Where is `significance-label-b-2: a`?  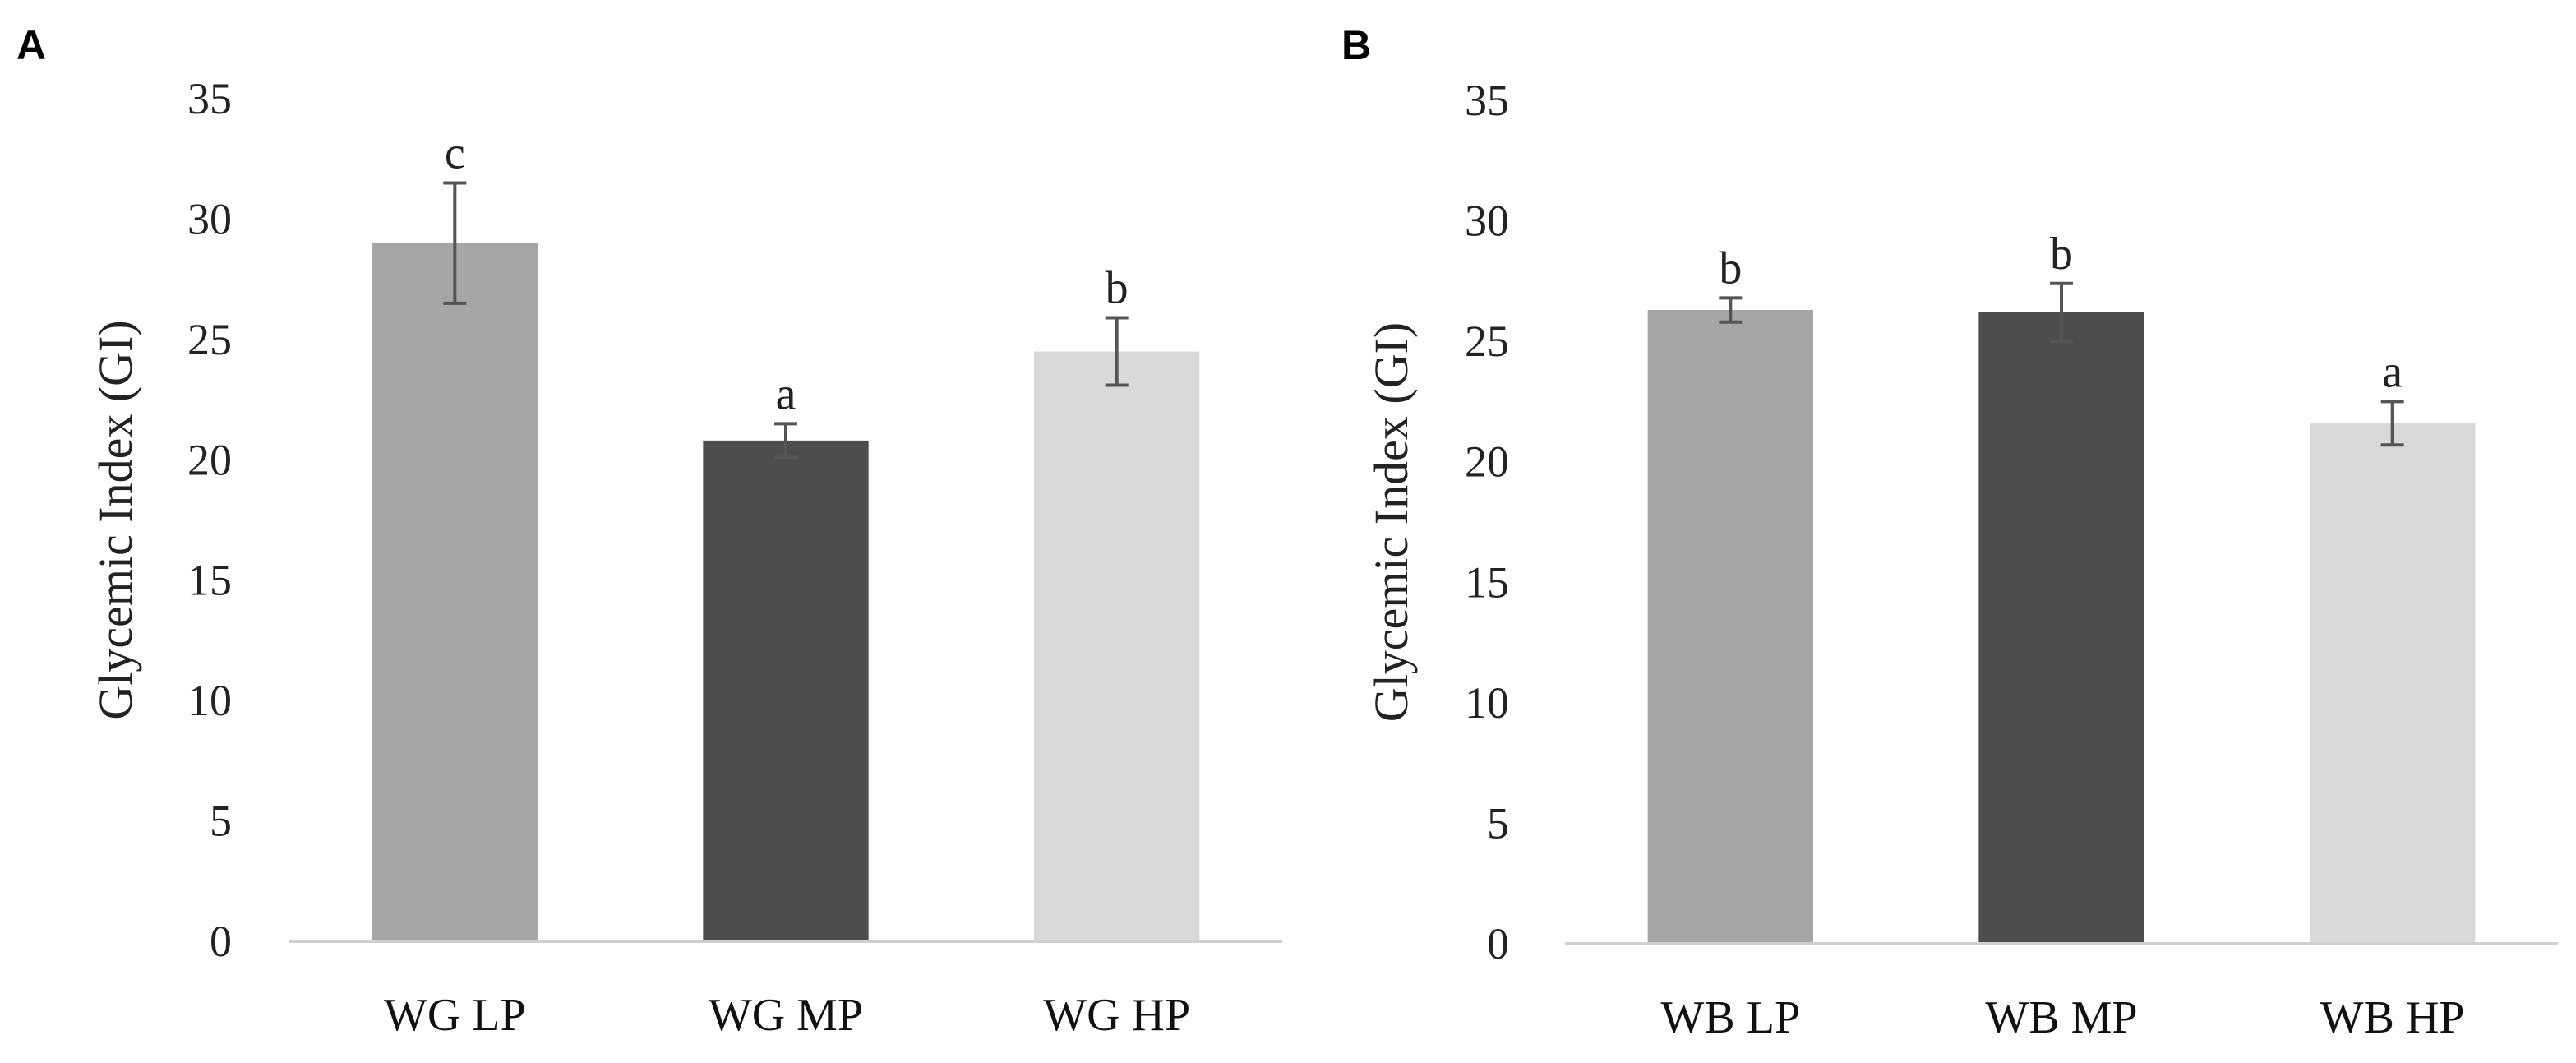
significance-label-b-2: a is located at coordinates (2393, 372).